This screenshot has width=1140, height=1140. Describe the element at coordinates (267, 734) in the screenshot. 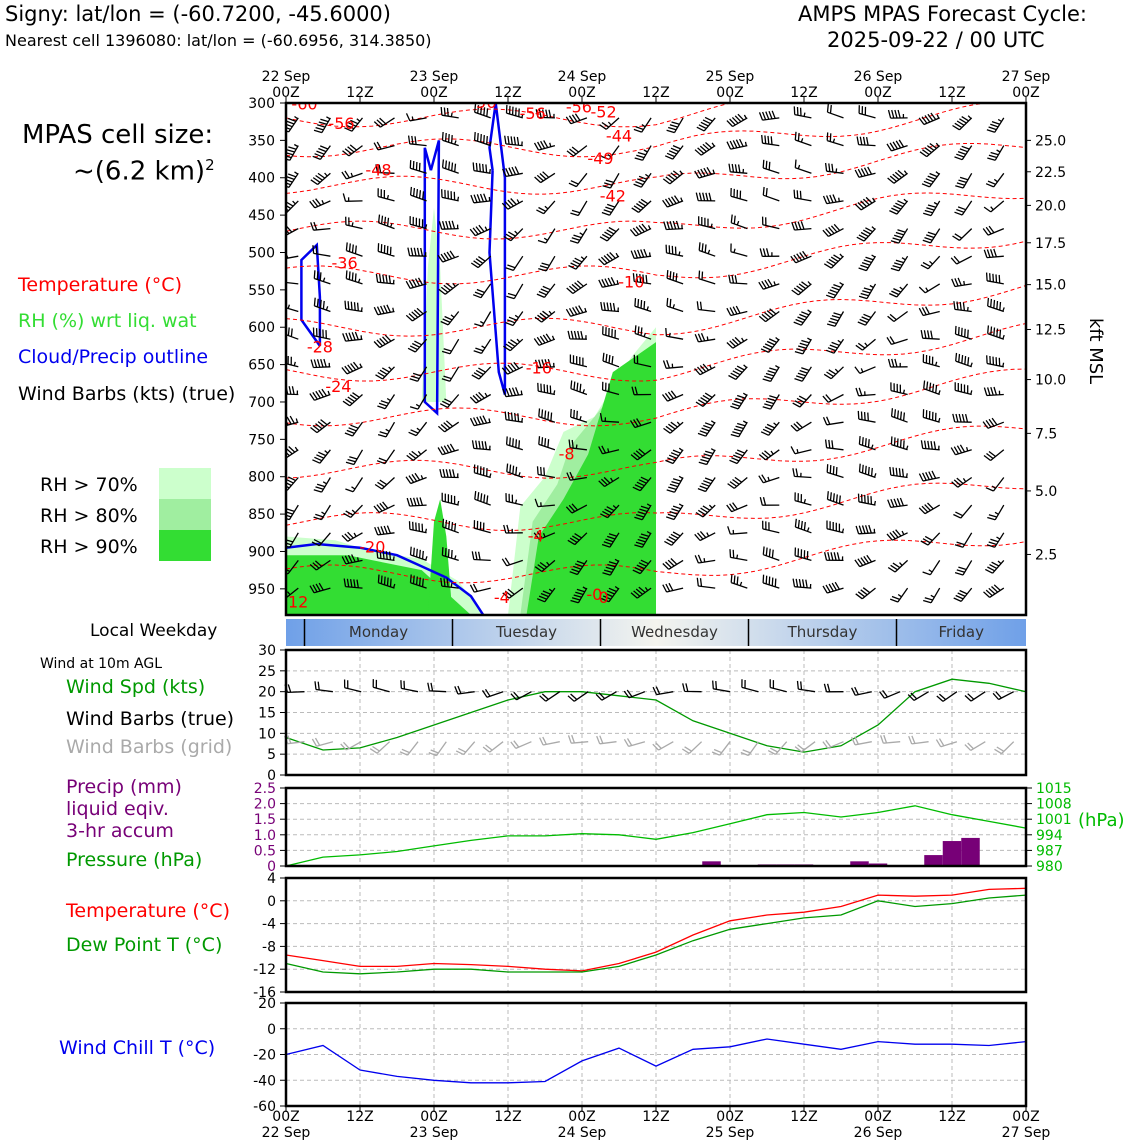

I see `y-label: 10` at that location.